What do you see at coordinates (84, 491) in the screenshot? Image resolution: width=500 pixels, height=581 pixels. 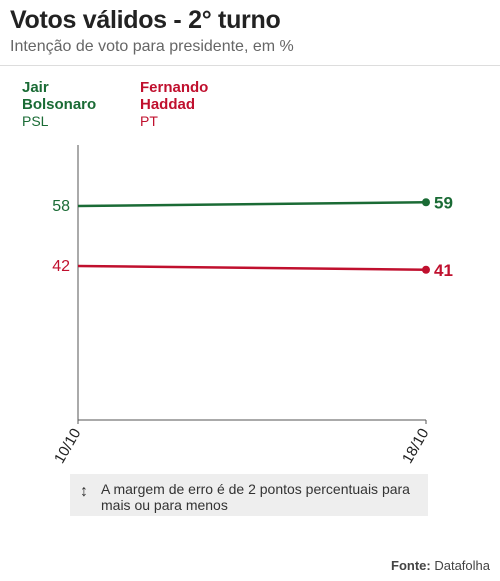 I see `up-down-arrow-icon: ↕` at bounding box center [84, 491].